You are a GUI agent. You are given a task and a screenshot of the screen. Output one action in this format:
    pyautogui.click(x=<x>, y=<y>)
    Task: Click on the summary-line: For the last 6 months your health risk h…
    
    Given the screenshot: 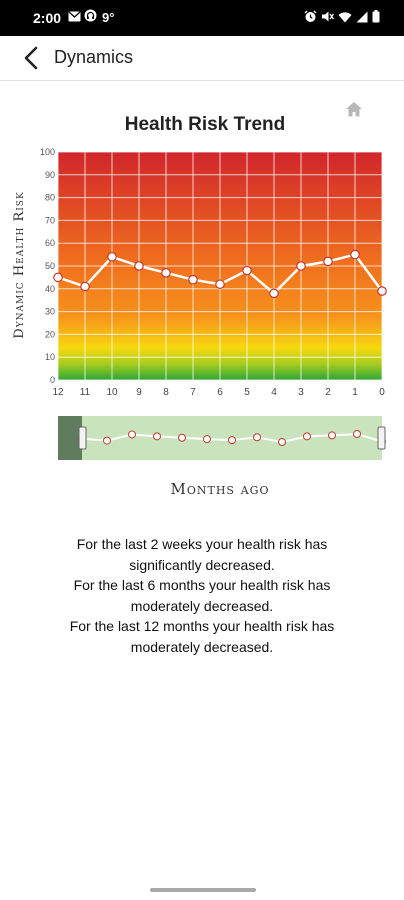 What is the action you would take?
    pyautogui.click(x=202, y=585)
    